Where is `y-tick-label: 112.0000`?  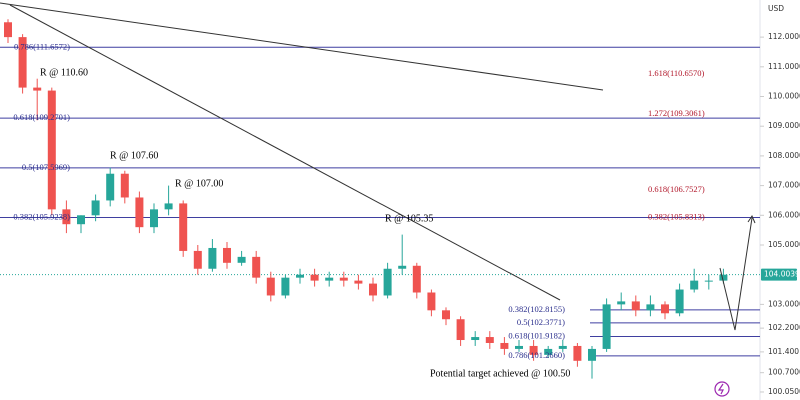 y-tick-label: 112.0000 is located at coordinates (784, 36).